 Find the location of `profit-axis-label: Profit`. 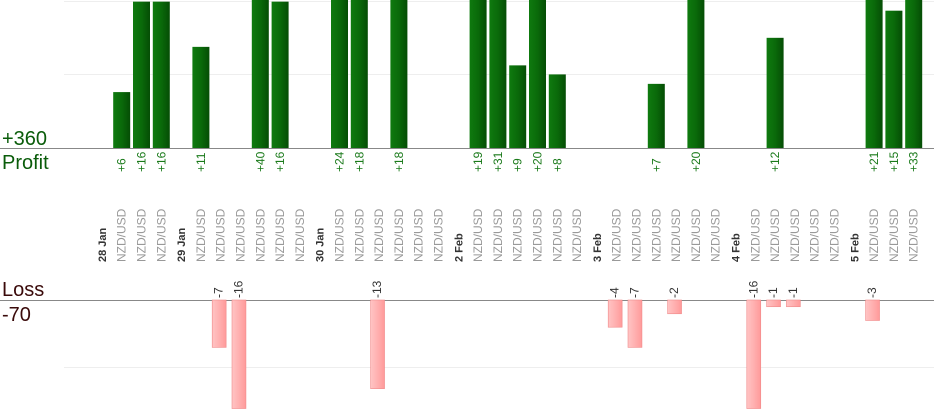

profit-axis-label: Profit is located at coordinates (25, 163).